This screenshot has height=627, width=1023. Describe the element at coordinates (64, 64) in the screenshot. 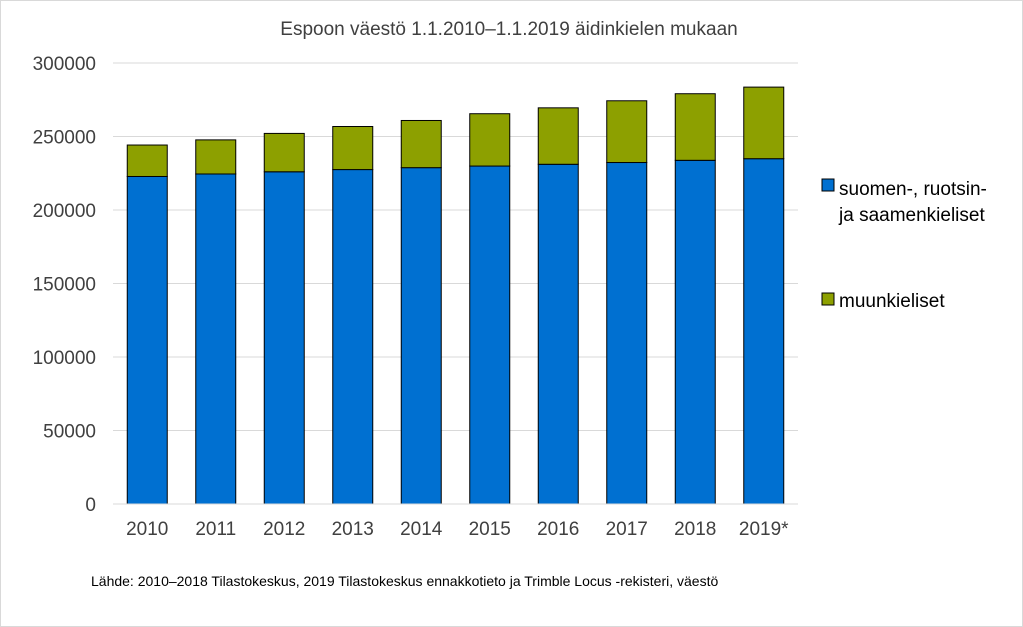

I see `y-tick-label-300000: 300000` at that location.